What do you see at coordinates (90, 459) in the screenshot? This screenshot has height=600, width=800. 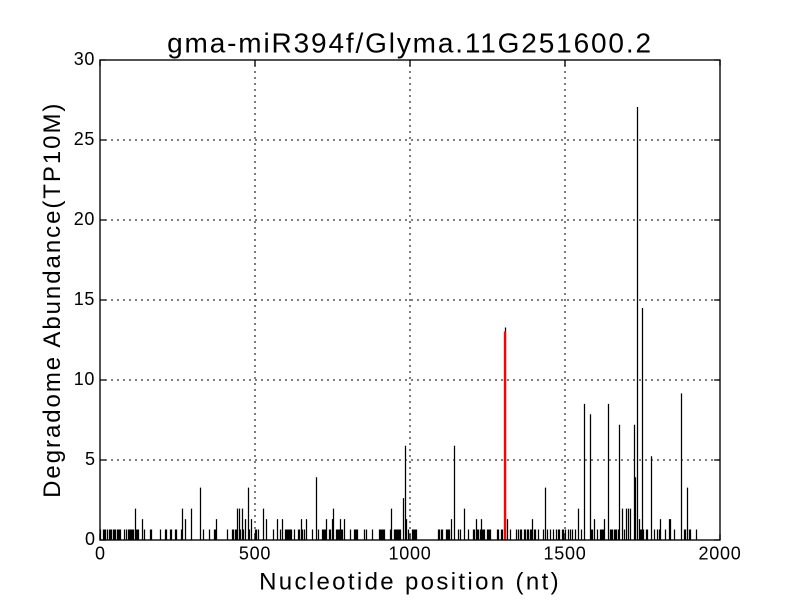 I see `svg-text: 5` at bounding box center [90, 459].